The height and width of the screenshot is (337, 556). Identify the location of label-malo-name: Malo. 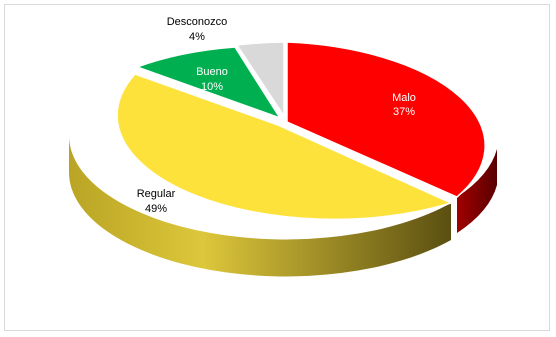
(404, 98).